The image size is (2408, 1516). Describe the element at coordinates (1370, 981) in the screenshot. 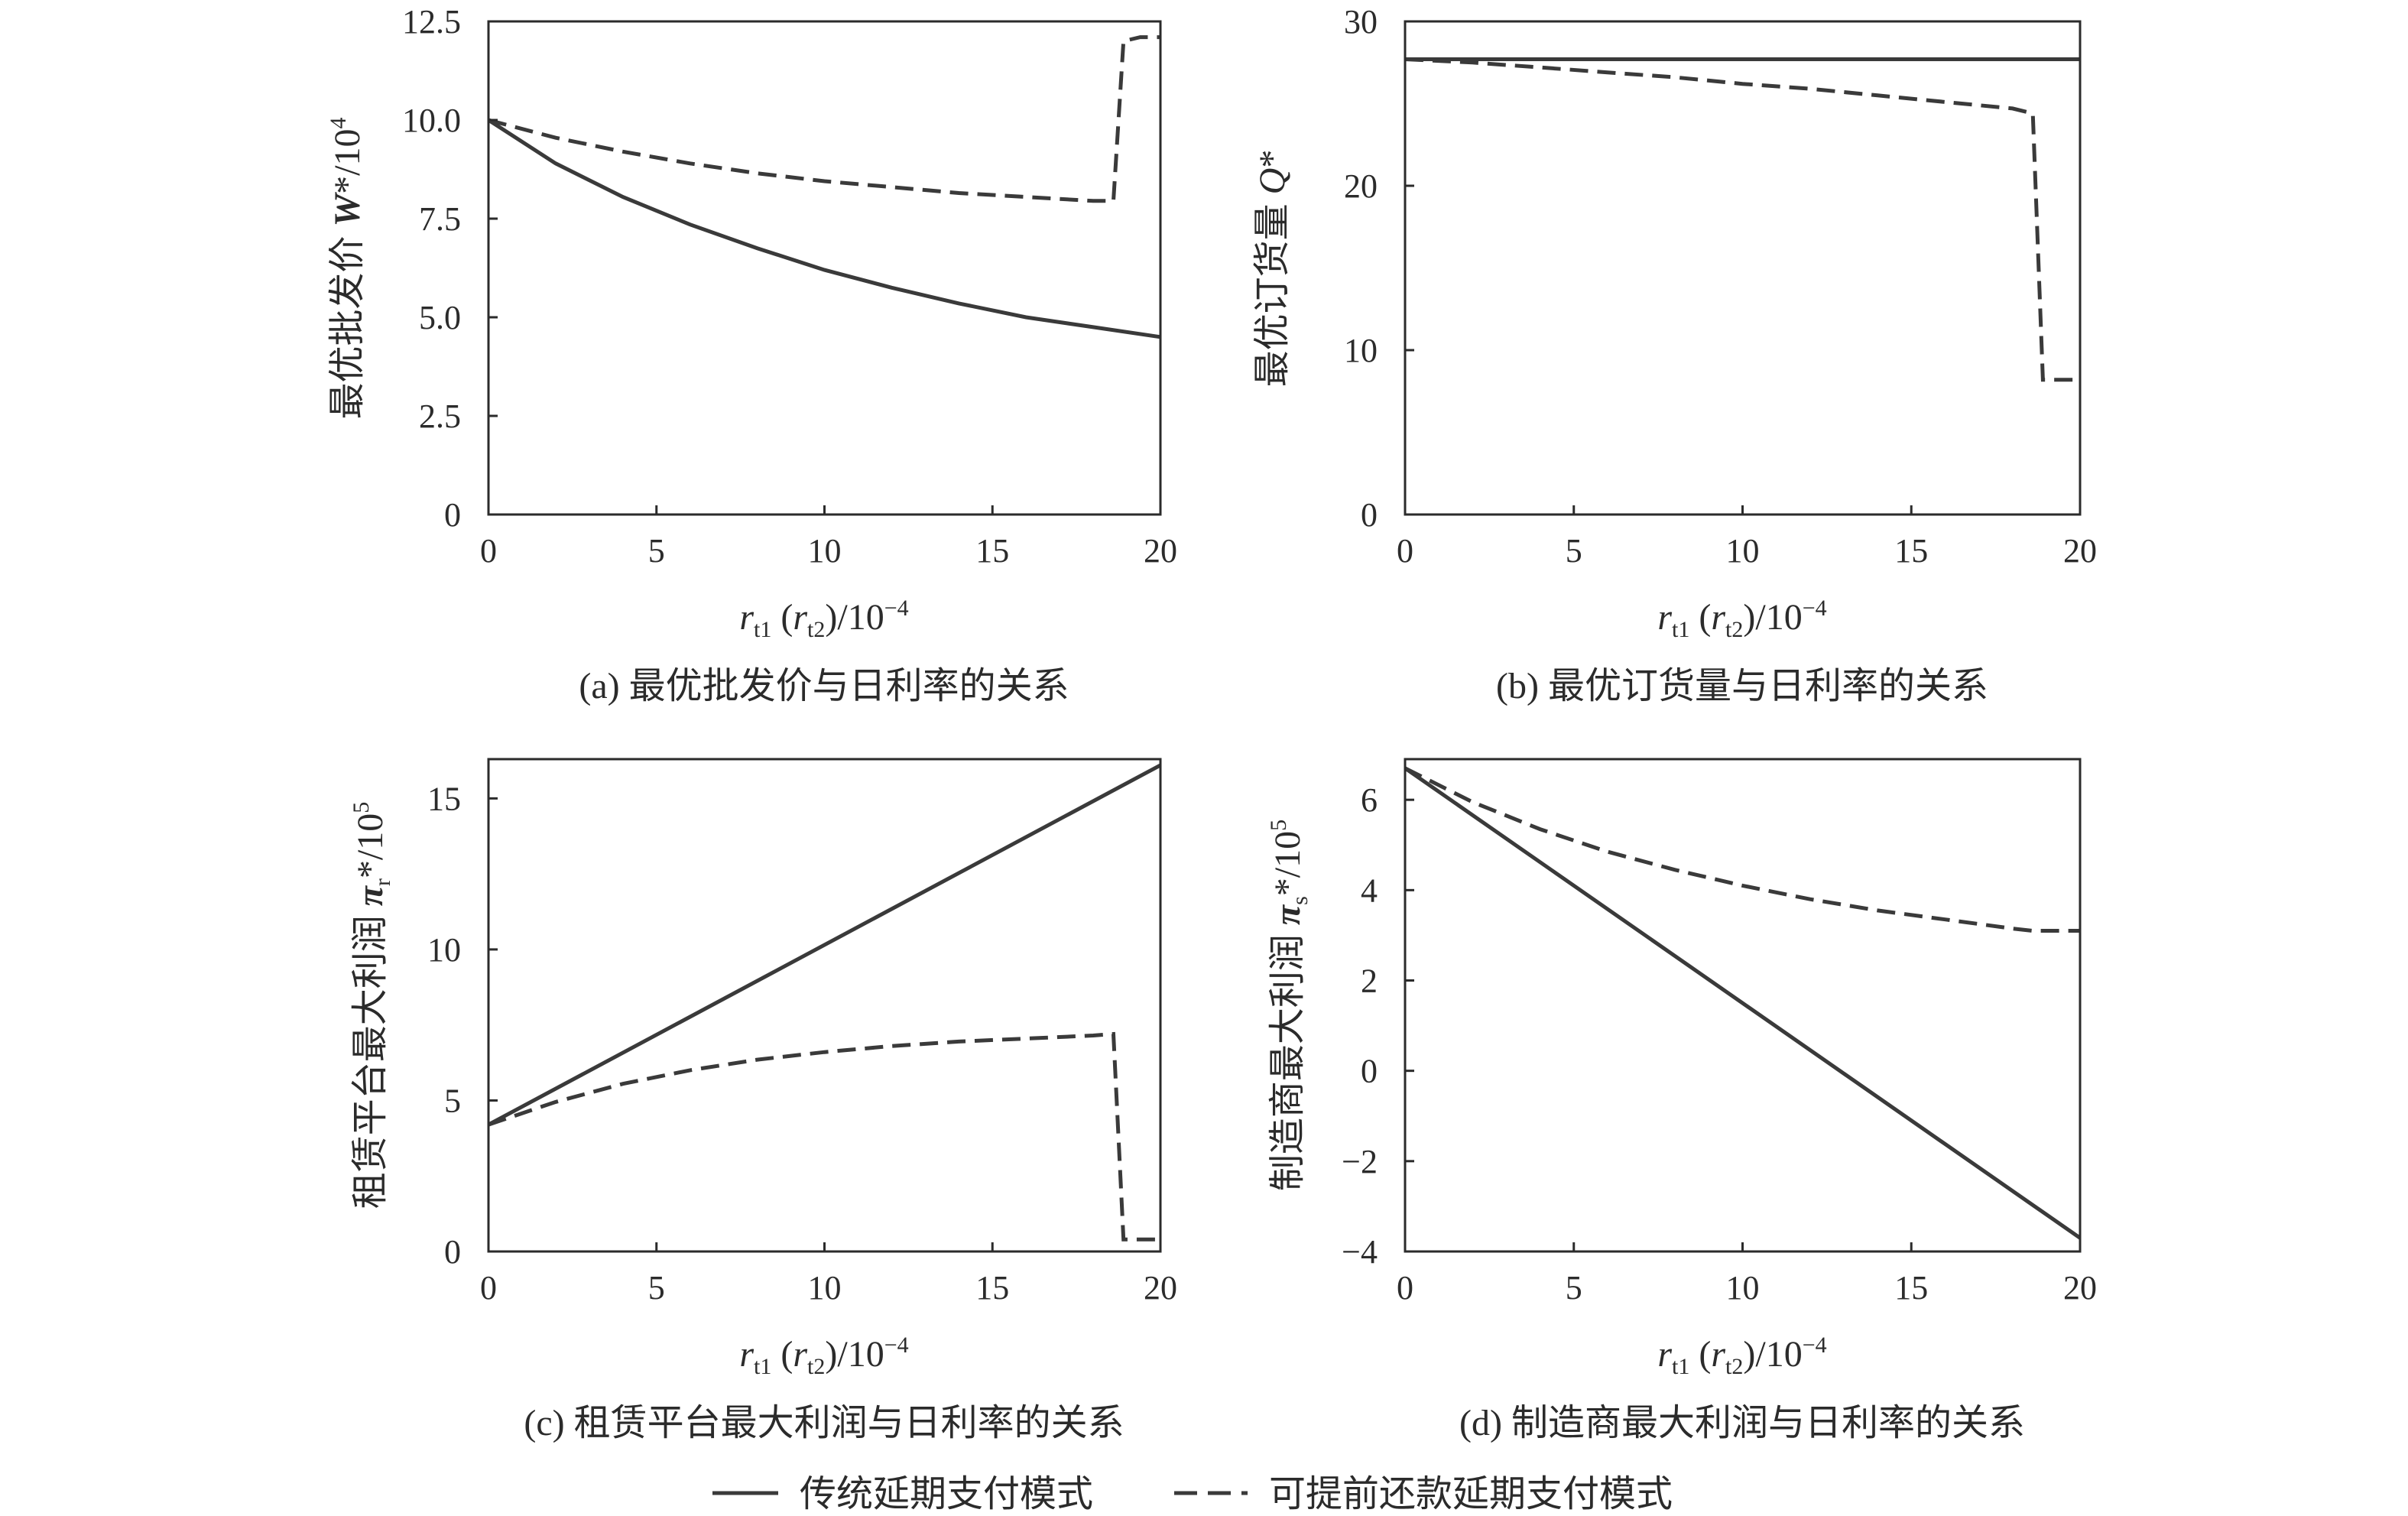

I see `panel-d-ytick-label: 2` at that location.